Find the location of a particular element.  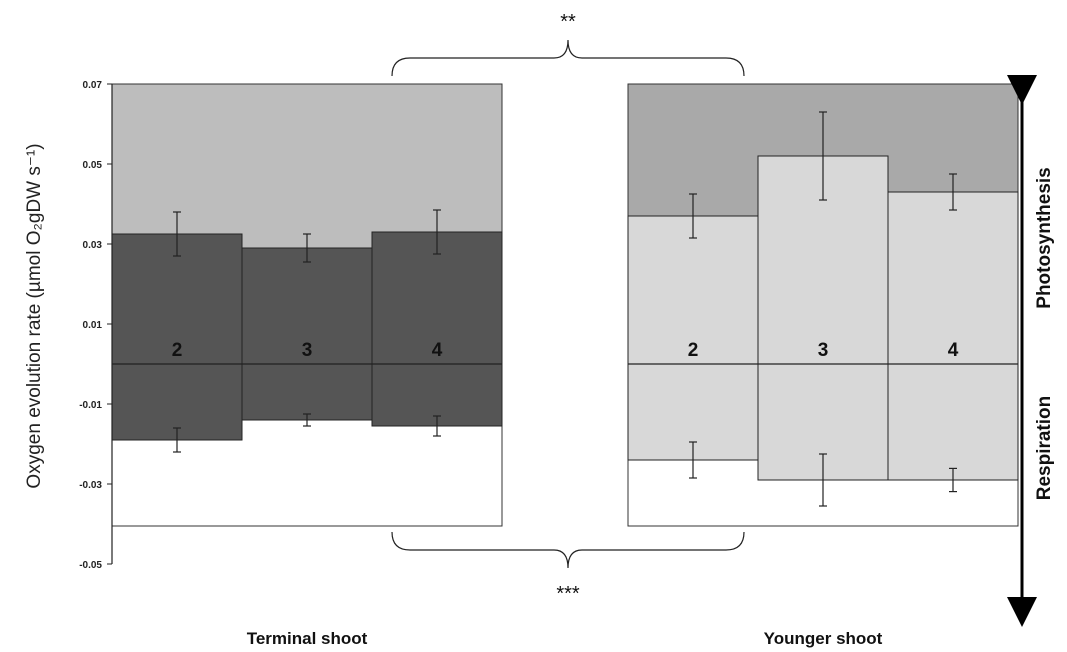

terminal-shoot-group-label: Terminal shoot is located at coordinates (307, 638).